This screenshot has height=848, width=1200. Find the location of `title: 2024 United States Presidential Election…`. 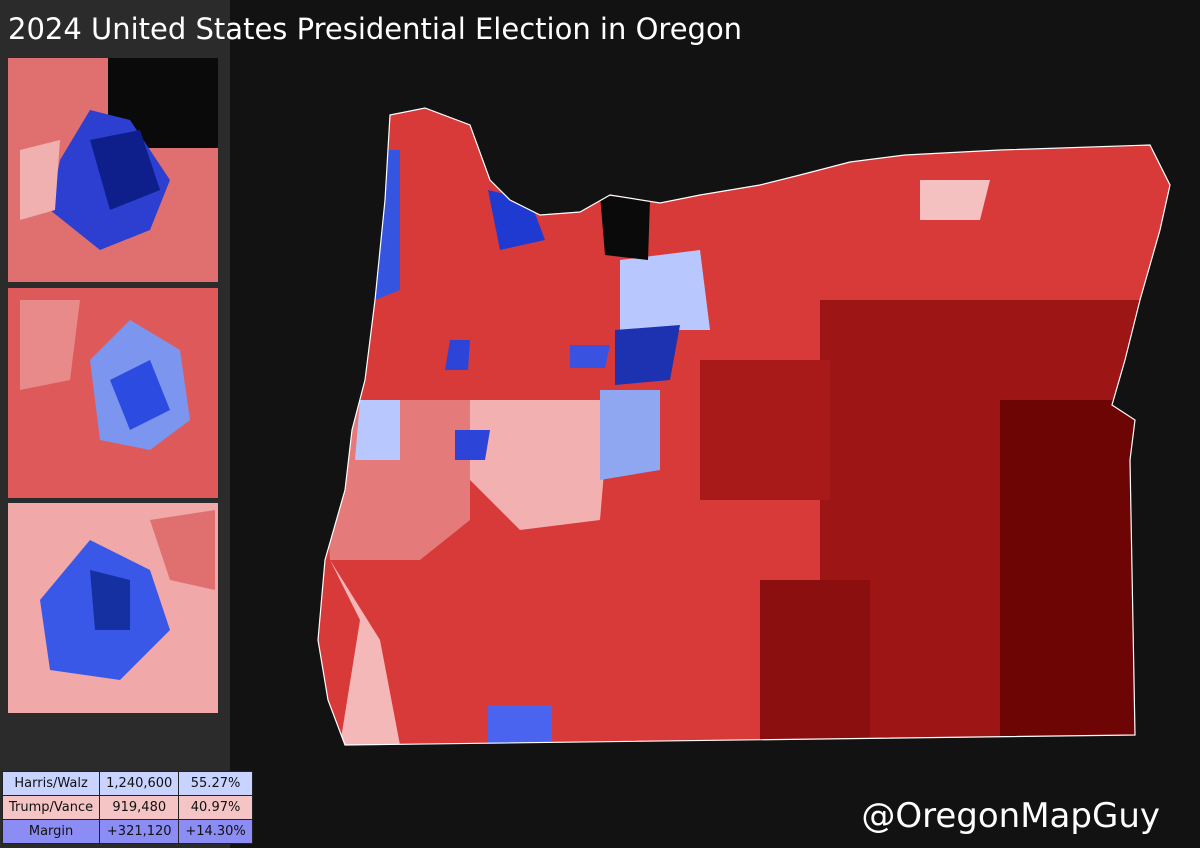

title: 2024 United States Presidential Election… is located at coordinates (375, 29).